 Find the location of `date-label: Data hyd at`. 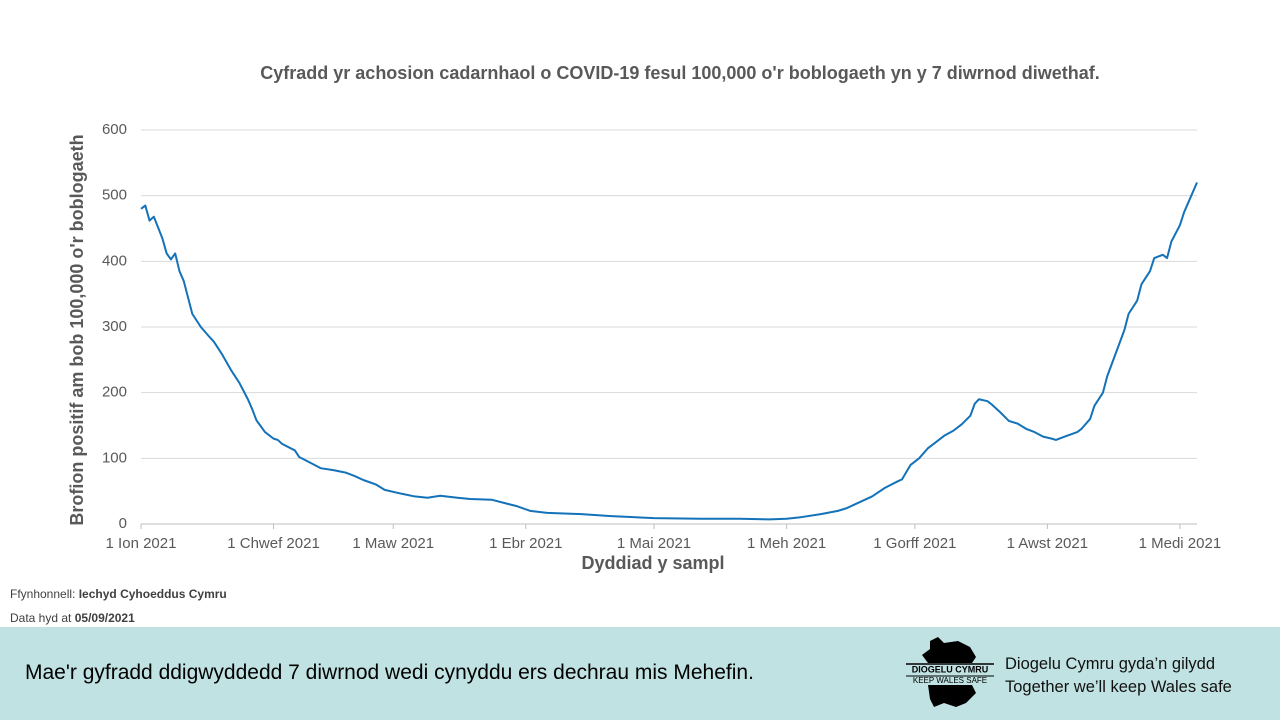

date-label: Data hyd at is located at coordinates (41, 618).